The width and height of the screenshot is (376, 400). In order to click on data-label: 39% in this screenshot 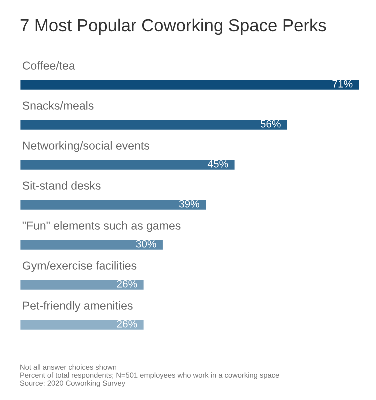, I will do `click(189, 204)`.